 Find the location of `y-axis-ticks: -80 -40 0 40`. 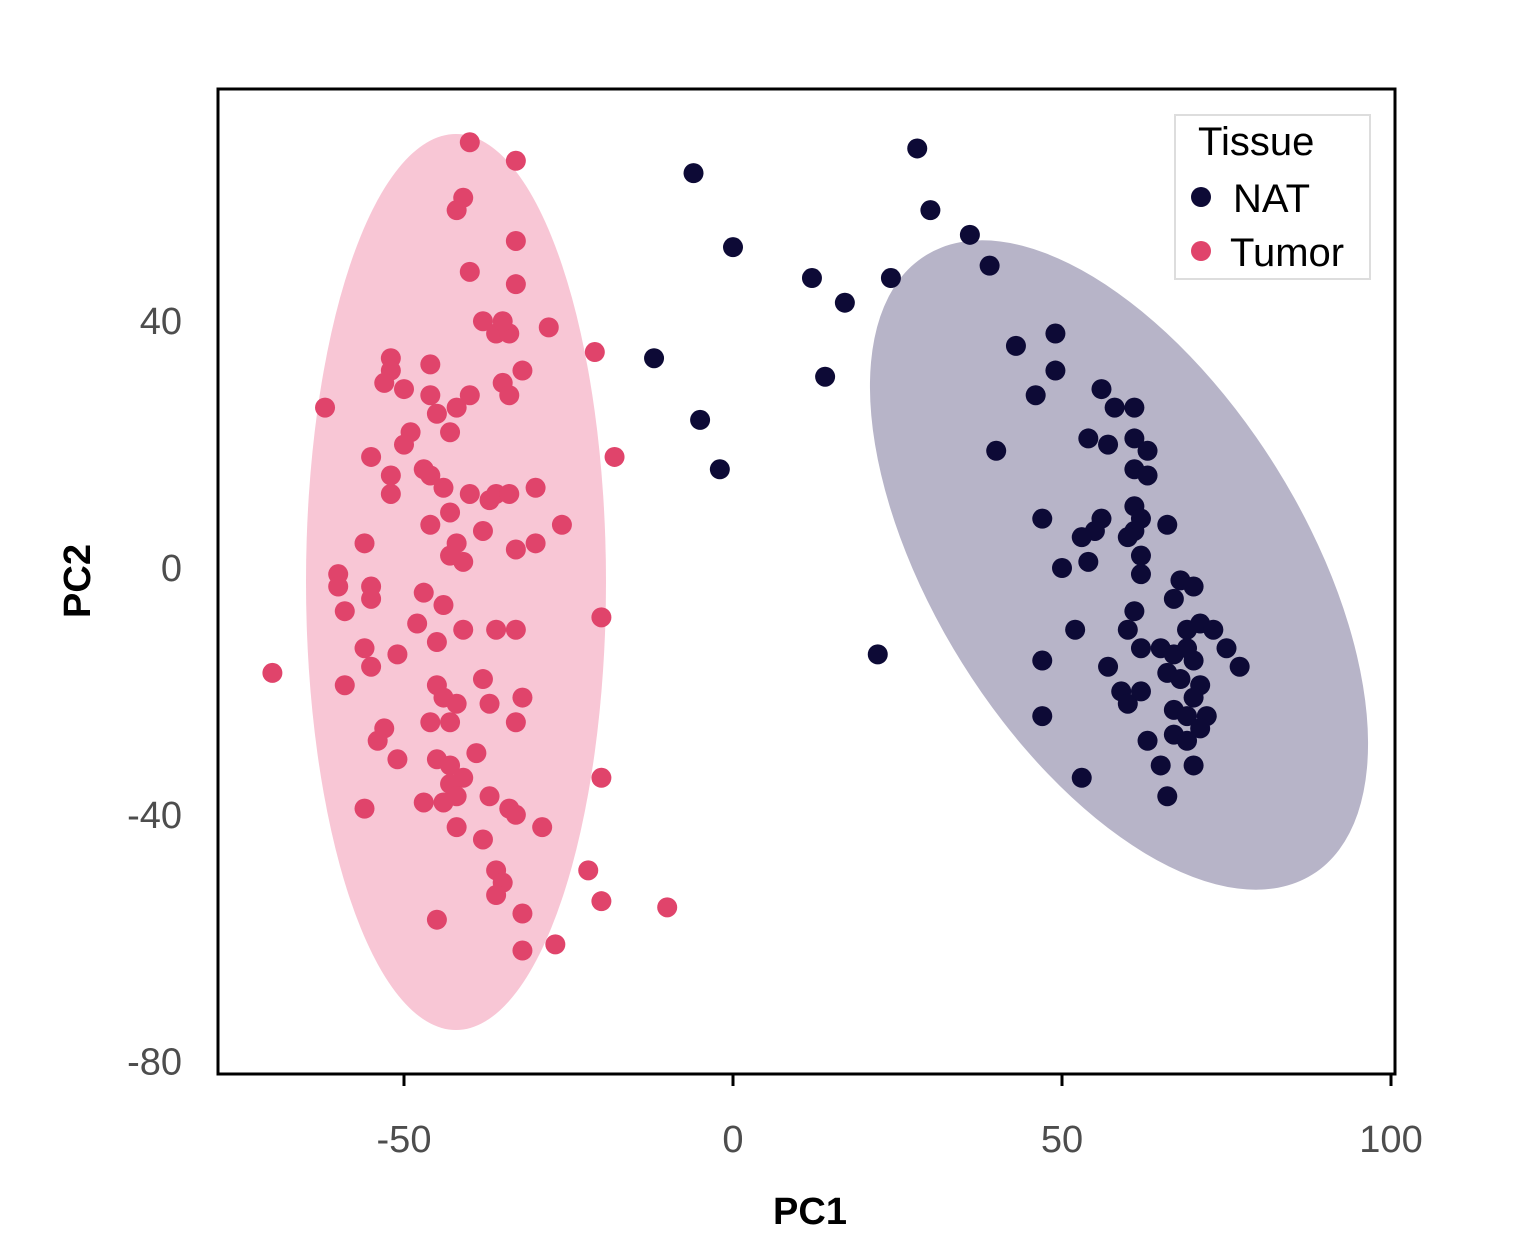

y-axis-ticks: -80 -40 0 40 is located at coordinates (154, 692).